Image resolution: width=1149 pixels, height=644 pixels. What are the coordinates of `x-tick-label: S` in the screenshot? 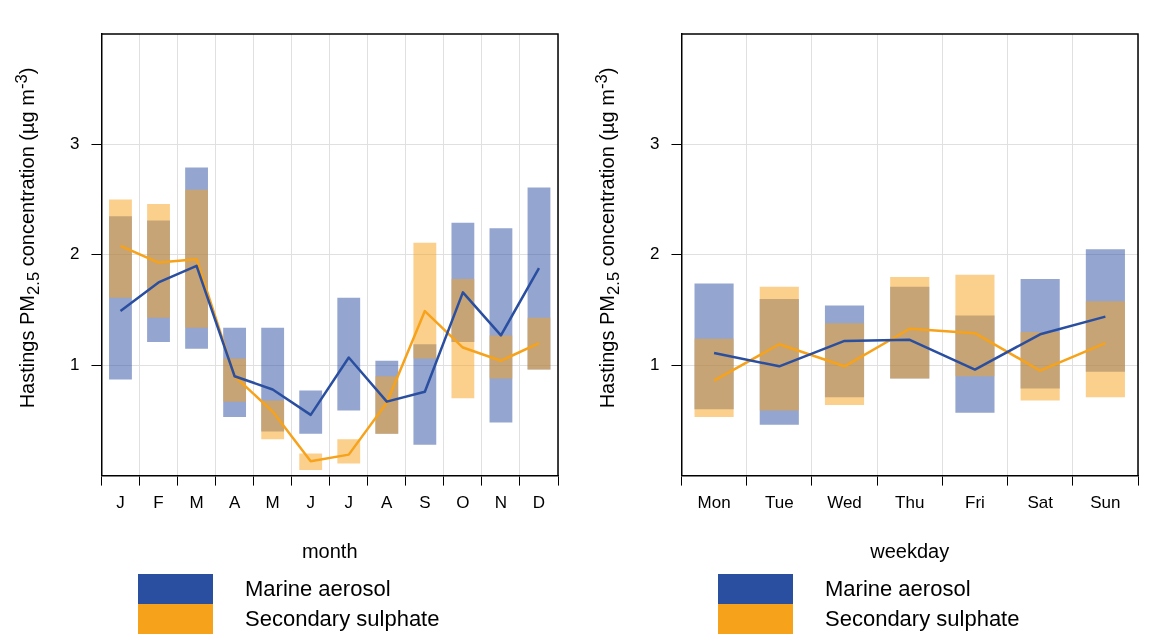 It's located at (425, 503).